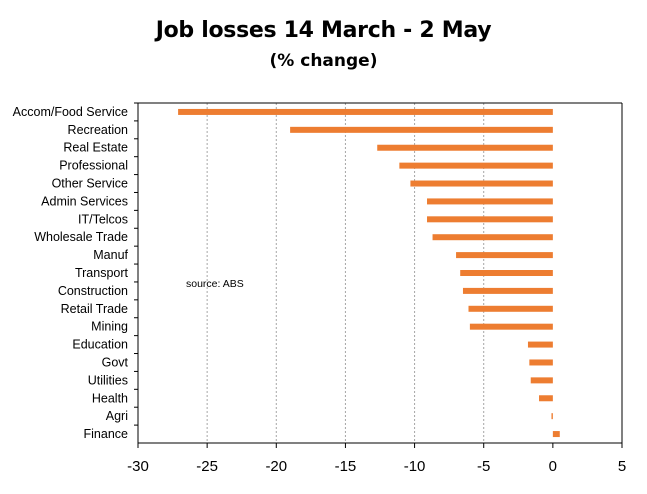  Describe the element at coordinates (481, 183) in the screenshot. I see `bar-other-service` at that location.